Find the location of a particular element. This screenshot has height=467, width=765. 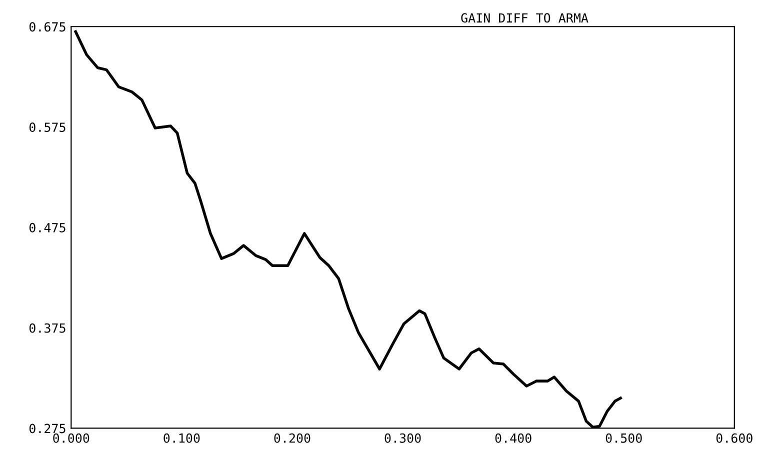

x-tick-label: 0.200 is located at coordinates (292, 438).